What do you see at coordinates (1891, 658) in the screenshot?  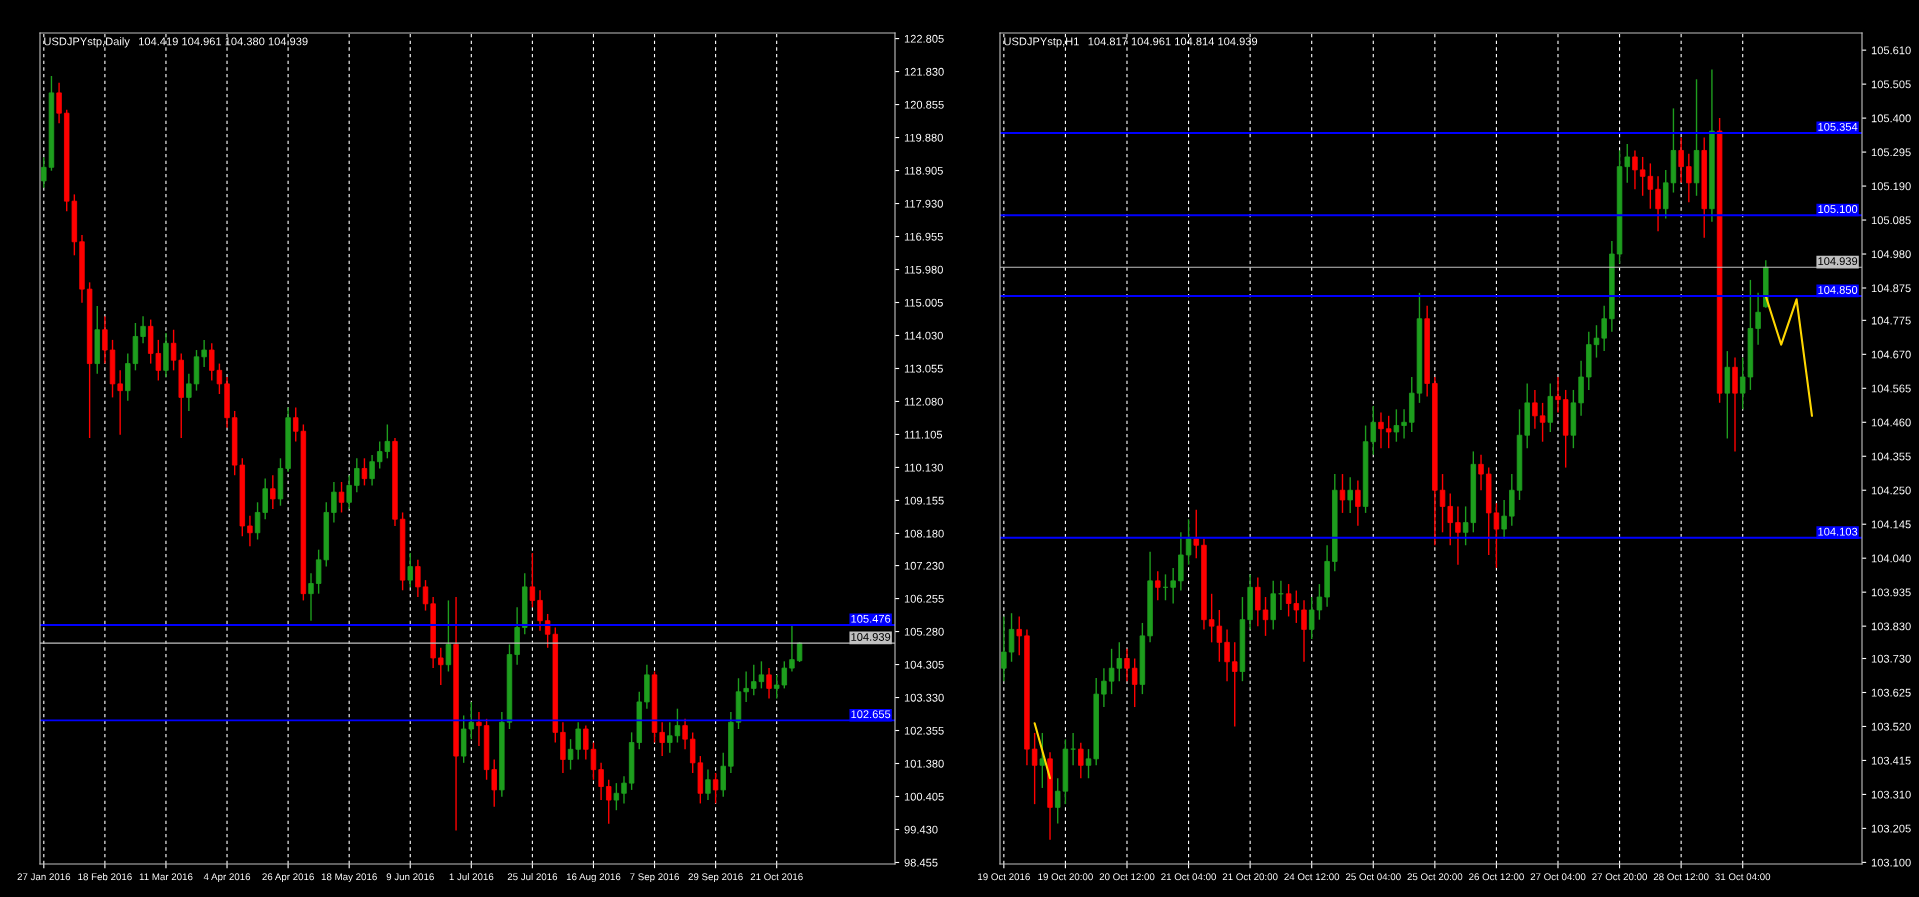 I see `y-tick-label: 103.730` at bounding box center [1891, 658].